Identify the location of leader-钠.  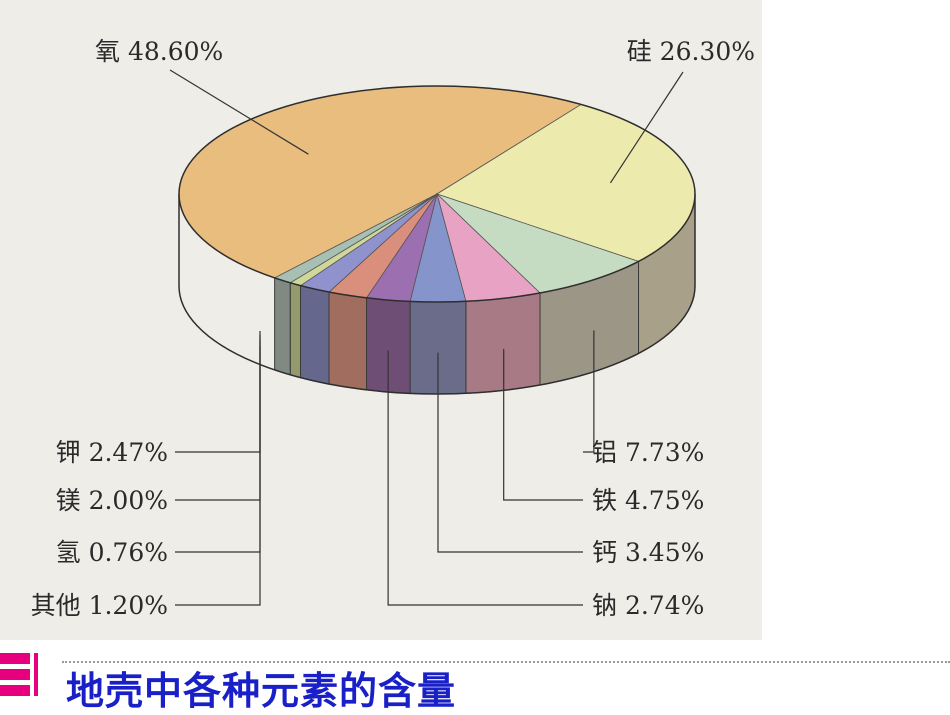
(485, 478).